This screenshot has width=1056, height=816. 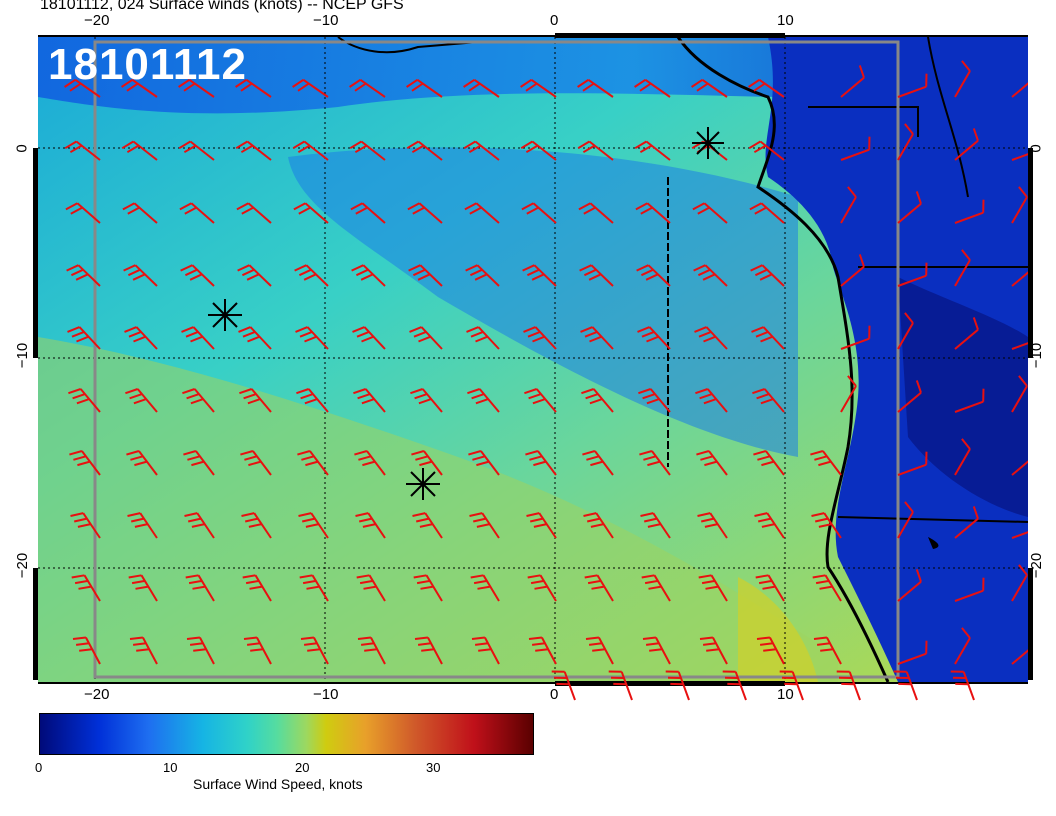 What do you see at coordinates (97, 694) in the screenshot?
I see `x-tick-bottom-1: −20` at bounding box center [97, 694].